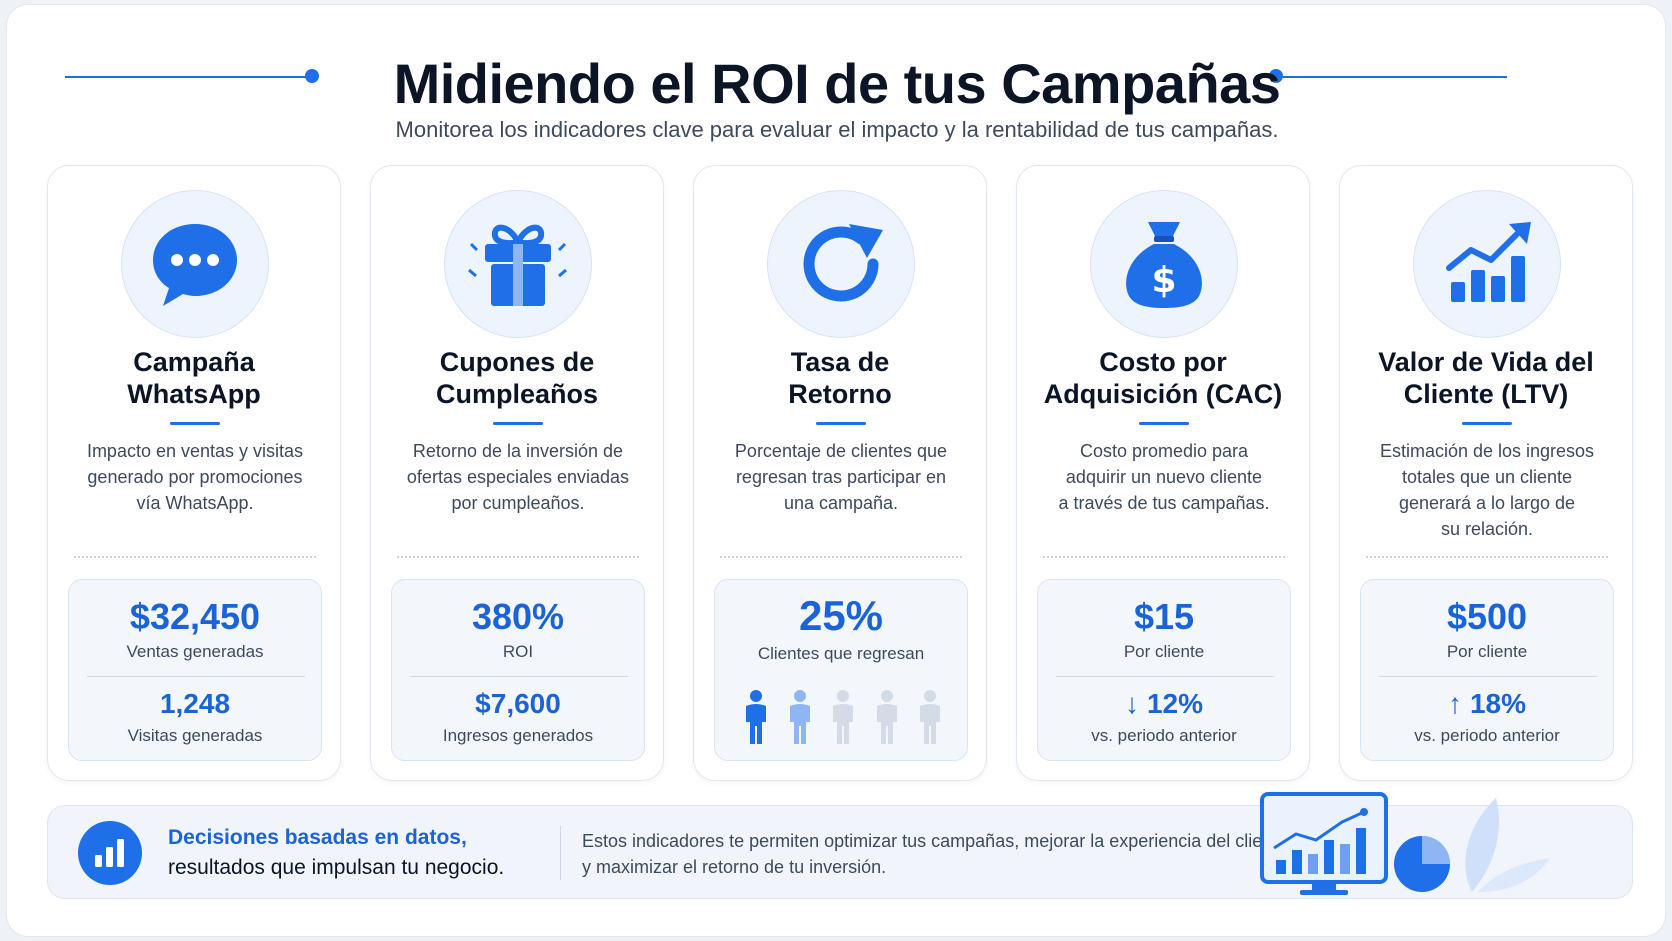 The height and width of the screenshot is (941, 1672). What do you see at coordinates (518, 616) in the screenshot?
I see `primary-metric-value: 380%` at bounding box center [518, 616].